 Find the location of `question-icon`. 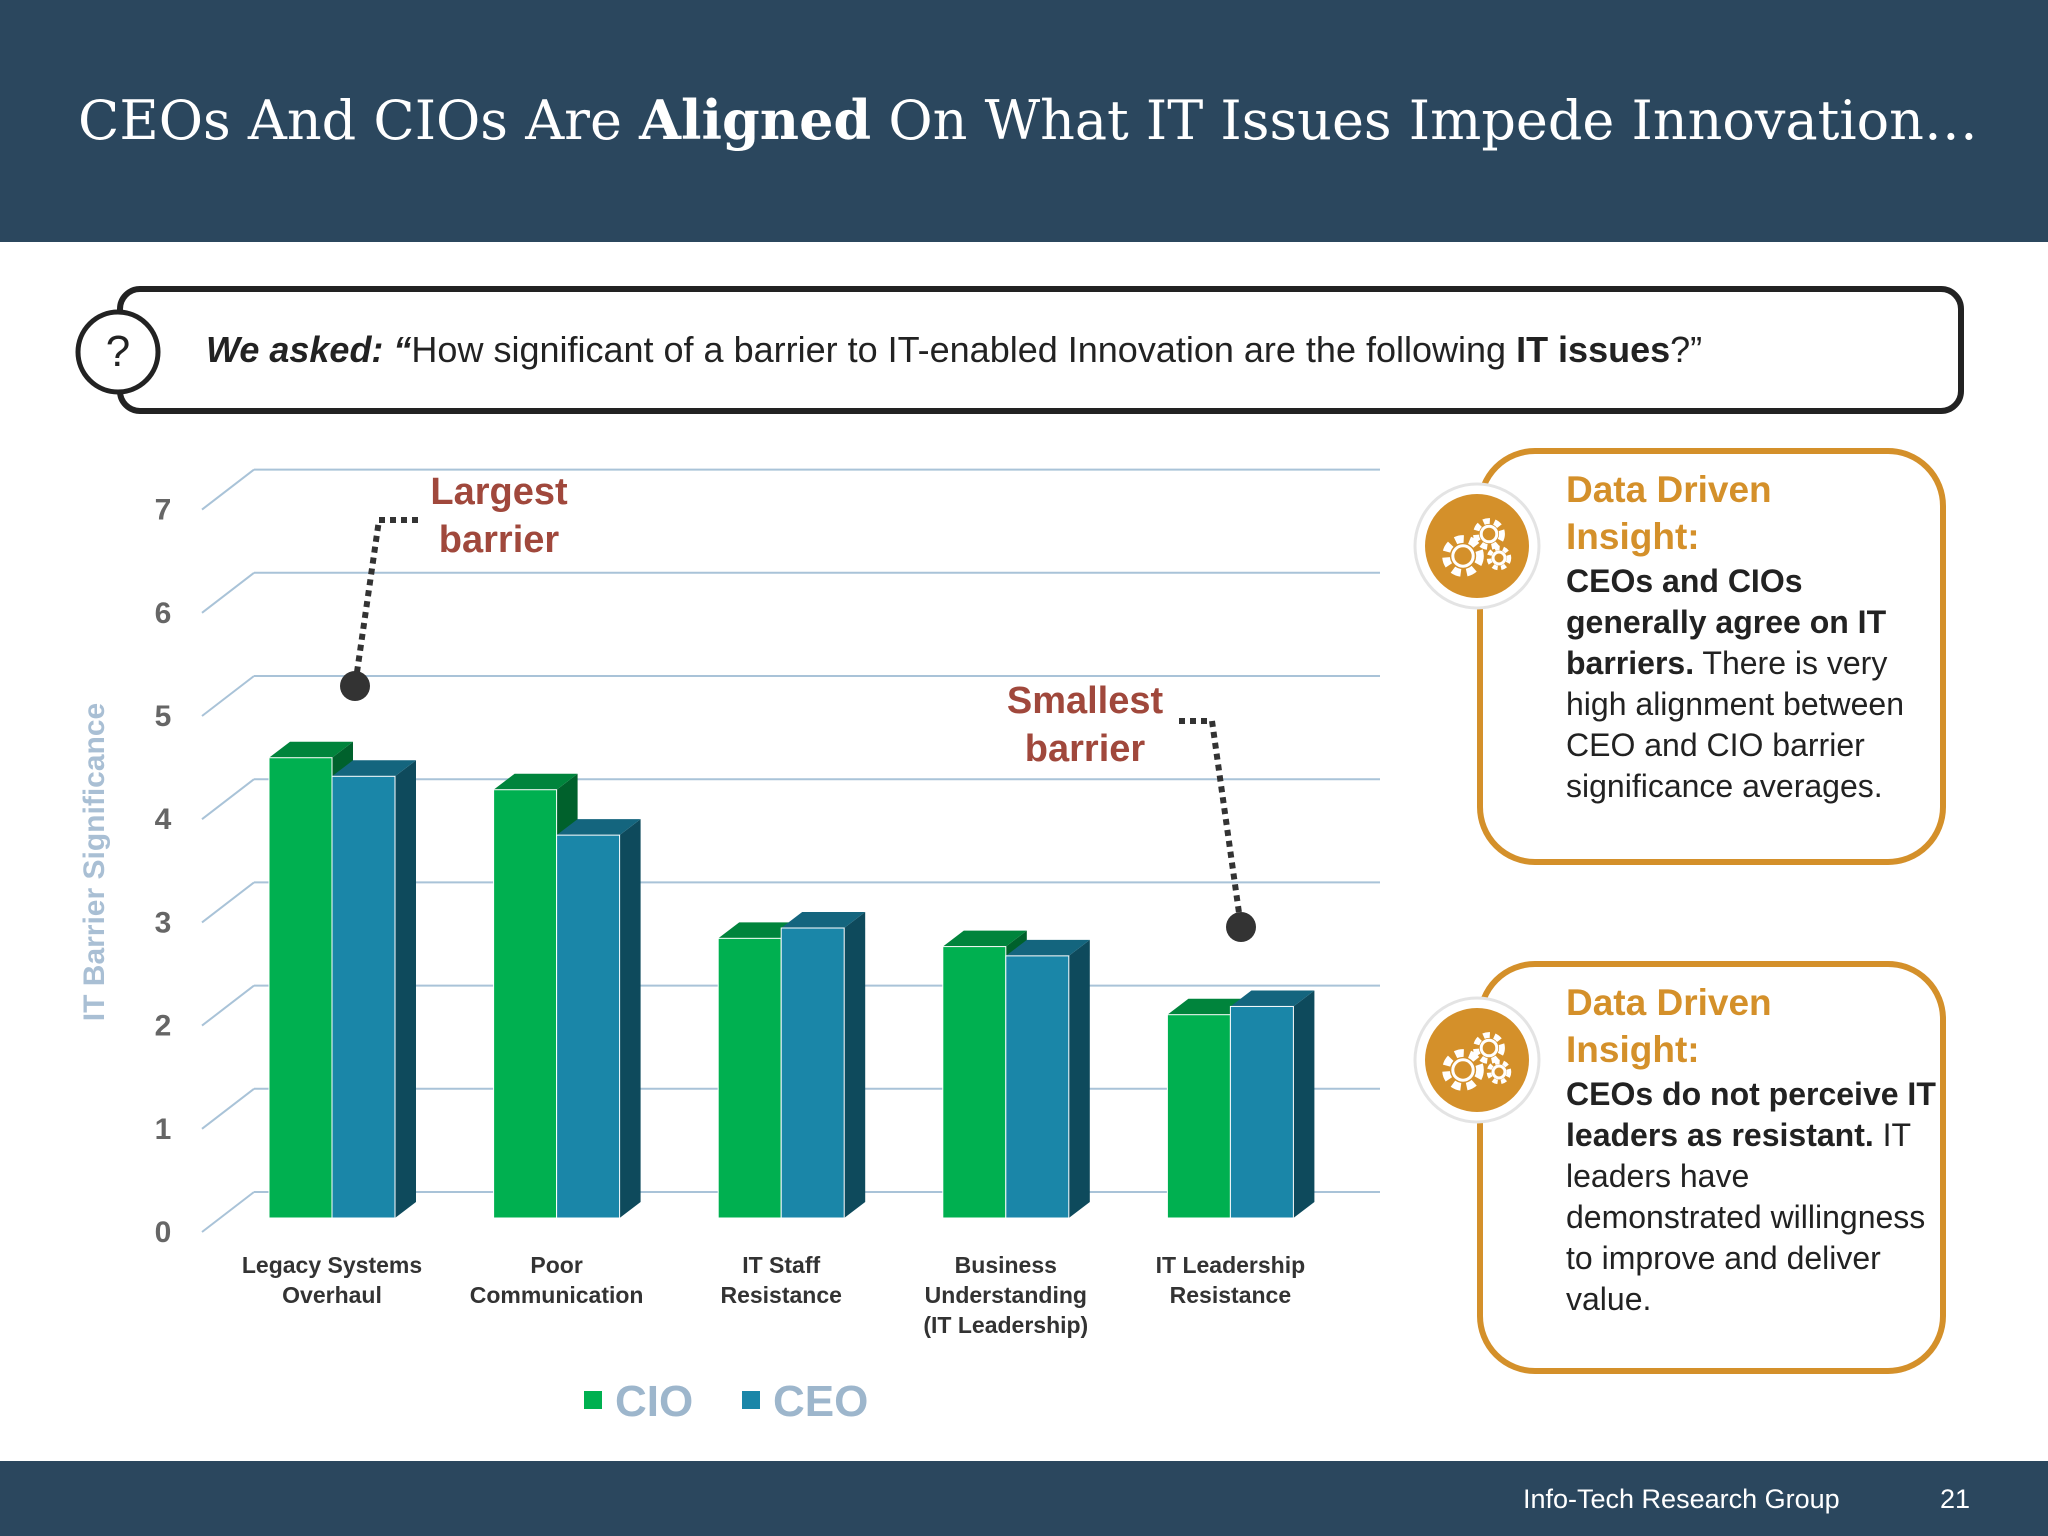

question-icon is located at coordinates (118, 352).